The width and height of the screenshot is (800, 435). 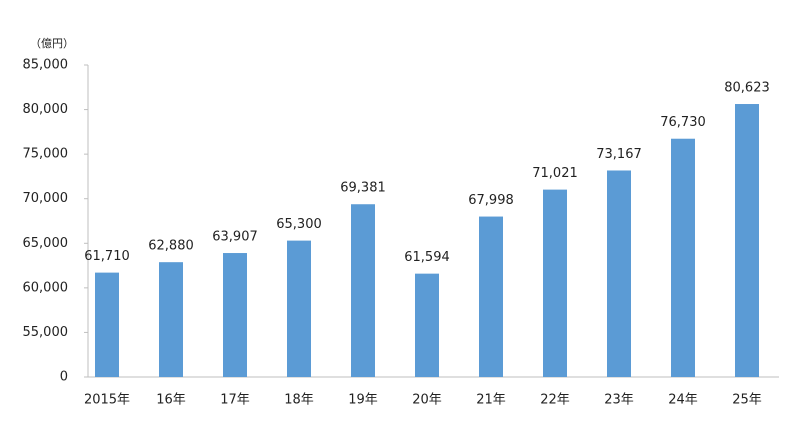 What do you see at coordinates (171, 400) in the screenshot?
I see `x-tick-label: 16年` at bounding box center [171, 400].